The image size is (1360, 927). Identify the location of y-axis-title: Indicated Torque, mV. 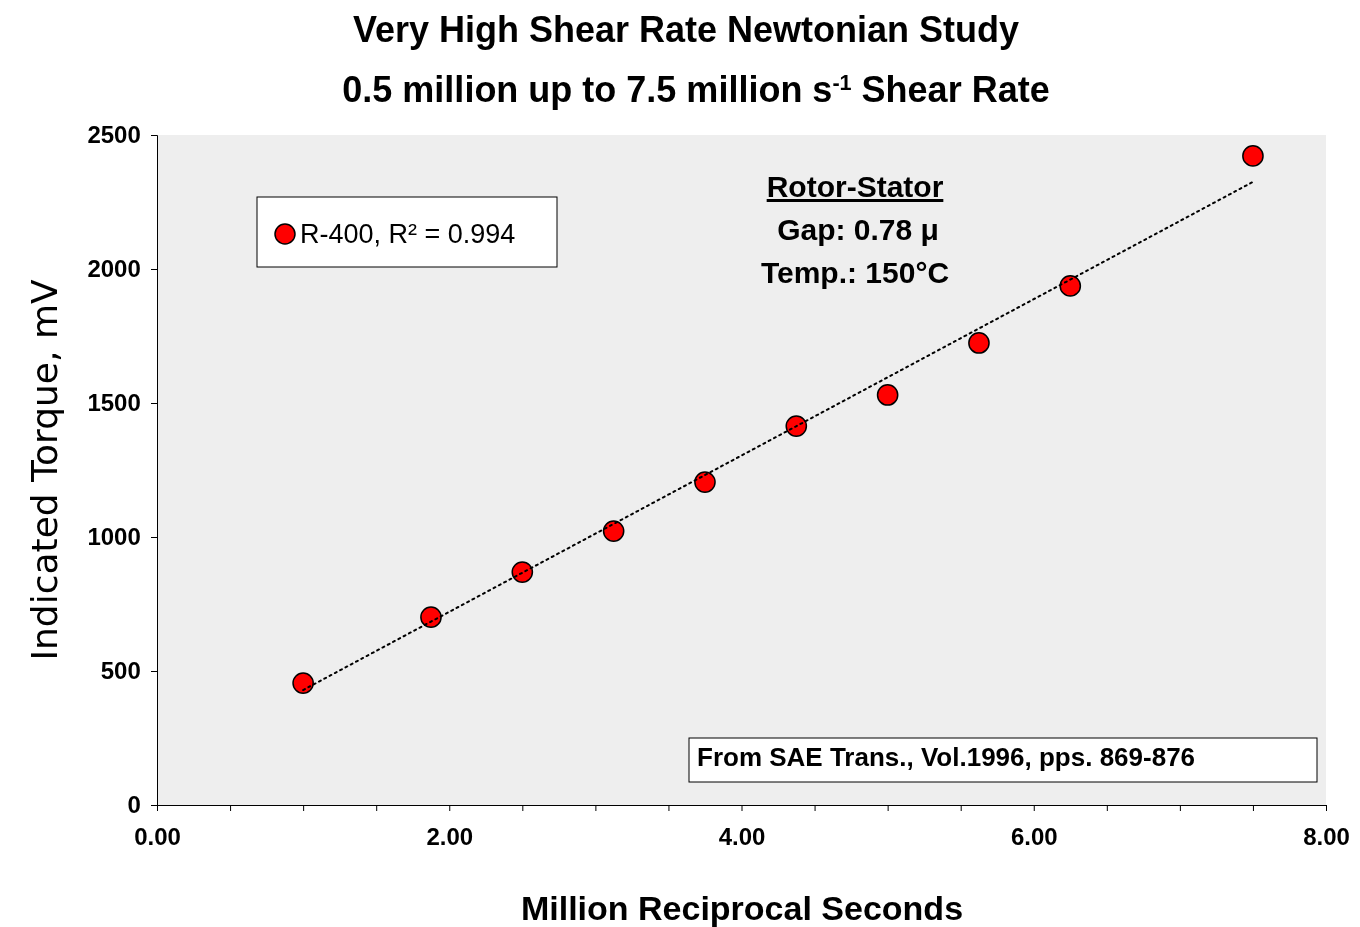
(44, 470).